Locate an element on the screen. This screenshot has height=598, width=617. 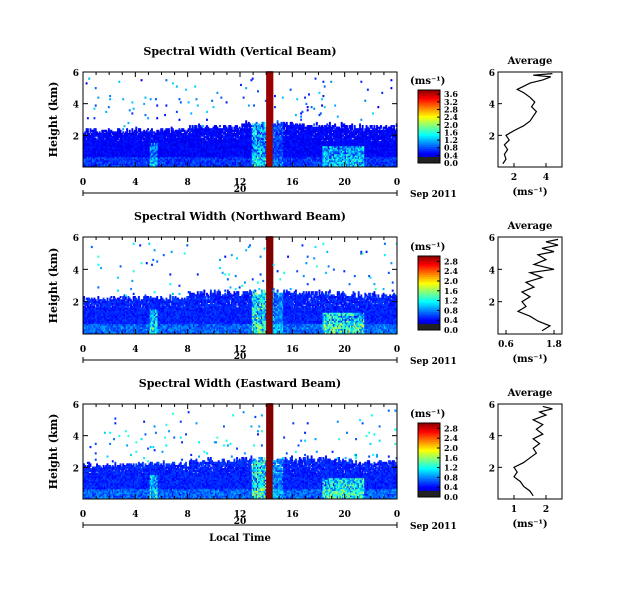
panel-title: Spectral Width (Eastward Beam) is located at coordinates (240, 383).